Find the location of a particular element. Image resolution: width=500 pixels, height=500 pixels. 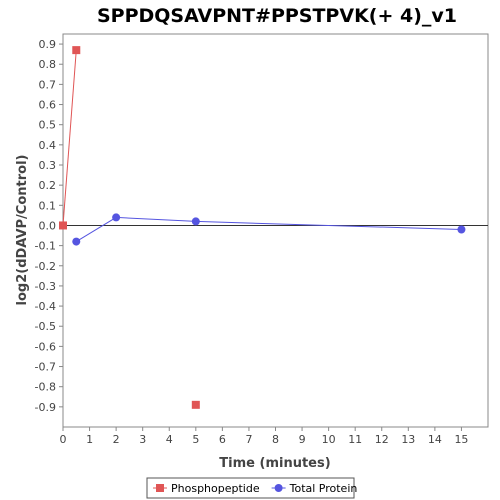

x-tick-label: 13 is located at coordinates (408, 439).